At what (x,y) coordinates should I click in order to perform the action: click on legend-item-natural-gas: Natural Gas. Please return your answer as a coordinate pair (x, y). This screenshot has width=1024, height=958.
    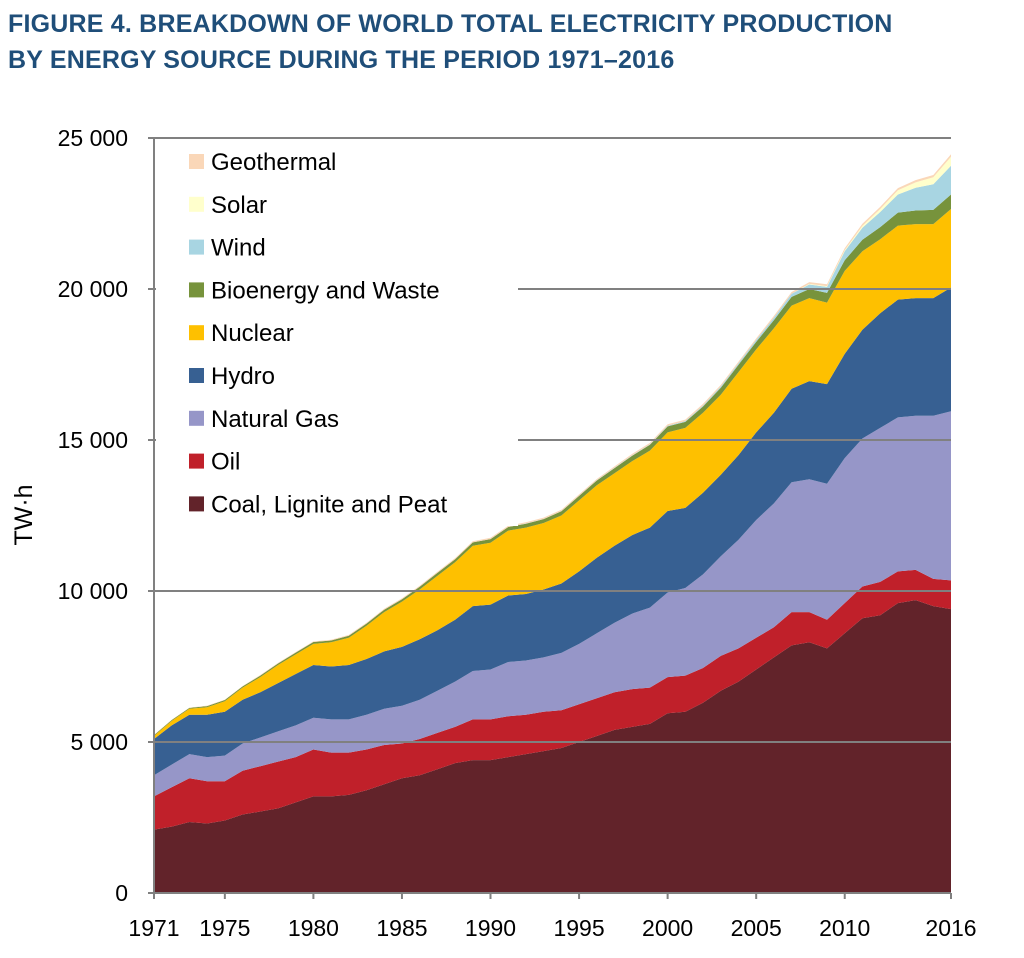
    Looking at the image, I should click on (264, 419).